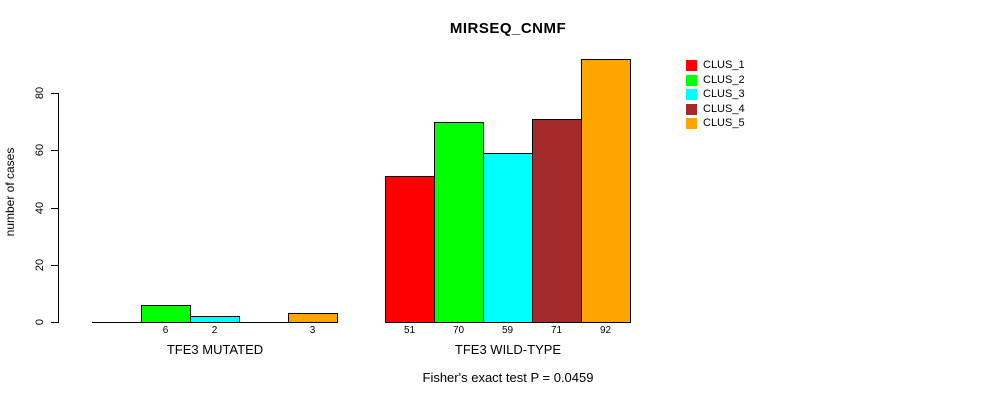 This screenshot has width=990, height=400. I want to click on bar-value-label: 2, so click(214, 330).